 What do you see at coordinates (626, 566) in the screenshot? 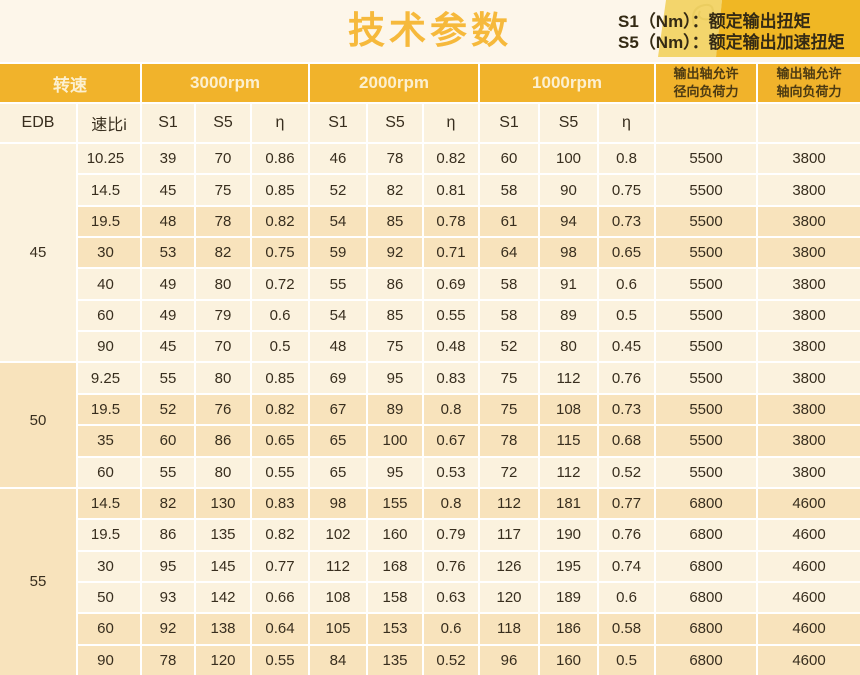
I see `value-cell: 0.74` at bounding box center [626, 566].